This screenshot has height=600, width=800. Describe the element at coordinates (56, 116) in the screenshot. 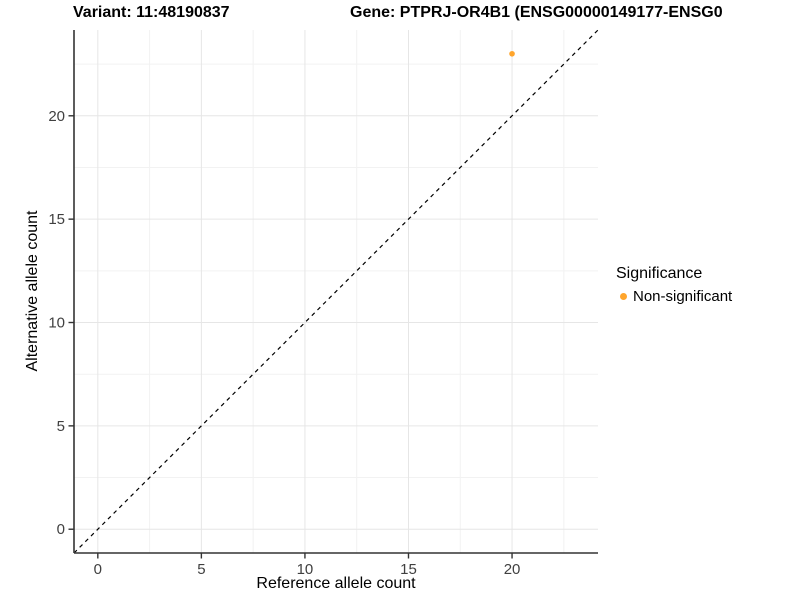

I see `y-tick-label: 20` at that location.